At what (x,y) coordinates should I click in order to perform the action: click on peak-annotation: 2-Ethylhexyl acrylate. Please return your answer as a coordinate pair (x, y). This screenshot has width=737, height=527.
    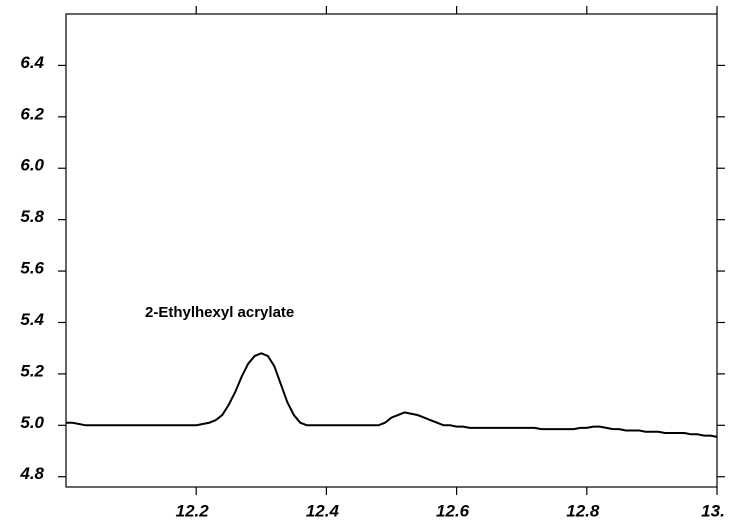
    Looking at the image, I should click on (219, 312).